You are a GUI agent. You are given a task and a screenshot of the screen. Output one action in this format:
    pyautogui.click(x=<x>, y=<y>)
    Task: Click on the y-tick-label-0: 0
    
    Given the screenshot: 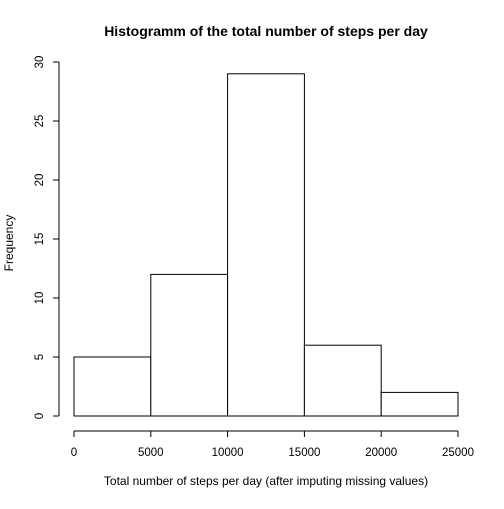 What is the action you would take?
    pyautogui.click(x=40, y=416)
    